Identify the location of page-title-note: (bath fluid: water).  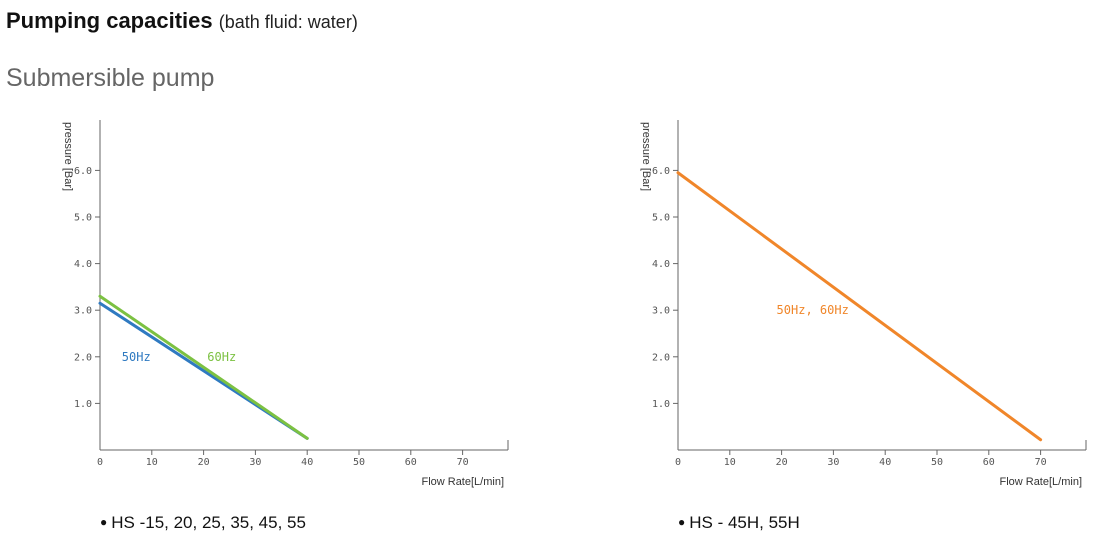
(288, 22).